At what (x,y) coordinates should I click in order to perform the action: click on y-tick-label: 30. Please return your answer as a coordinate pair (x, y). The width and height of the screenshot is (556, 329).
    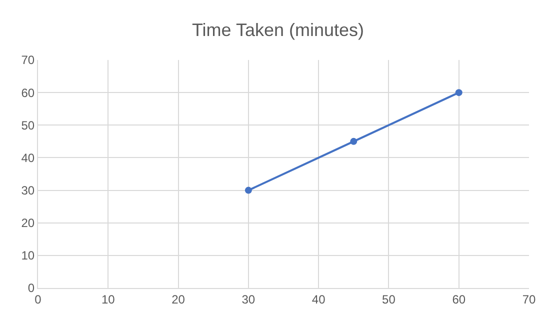
    Looking at the image, I should click on (28, 190).